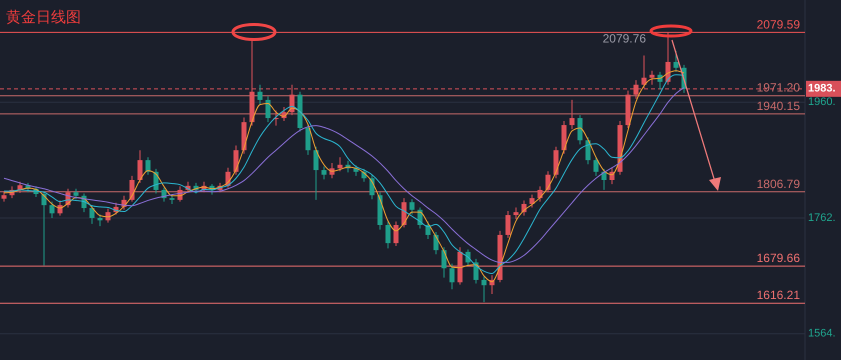  I want to click on ref-line-label: 1806.79, so click(778, 183).